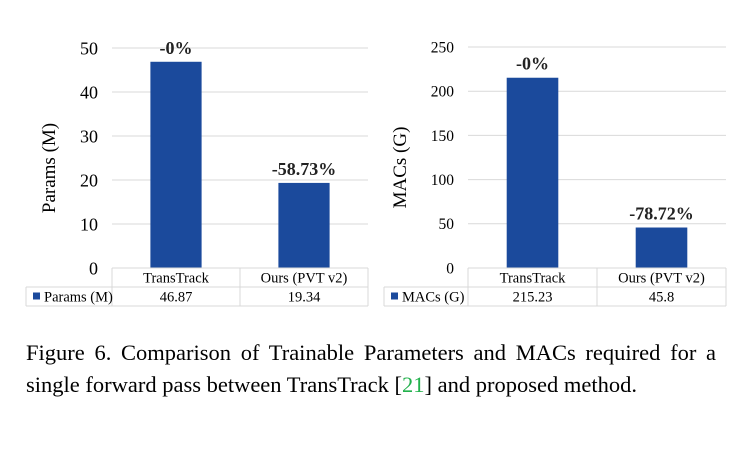 This screenshot has height=451, width=737. What do you see at coordinates (176, 279) in the screenshot?
I see `chart1-category-label-1: TransTrack` at bounding box center [176, 279].